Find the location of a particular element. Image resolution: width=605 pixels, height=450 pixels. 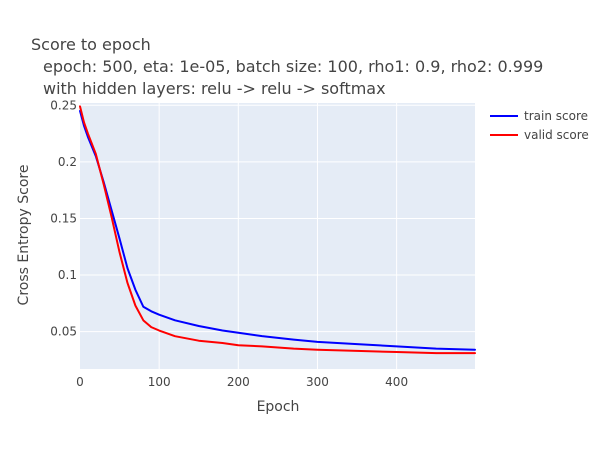

y-tick-labels: 0.05 0.1 0.15 0.2 0.25 is located at coordinates (63, 218).